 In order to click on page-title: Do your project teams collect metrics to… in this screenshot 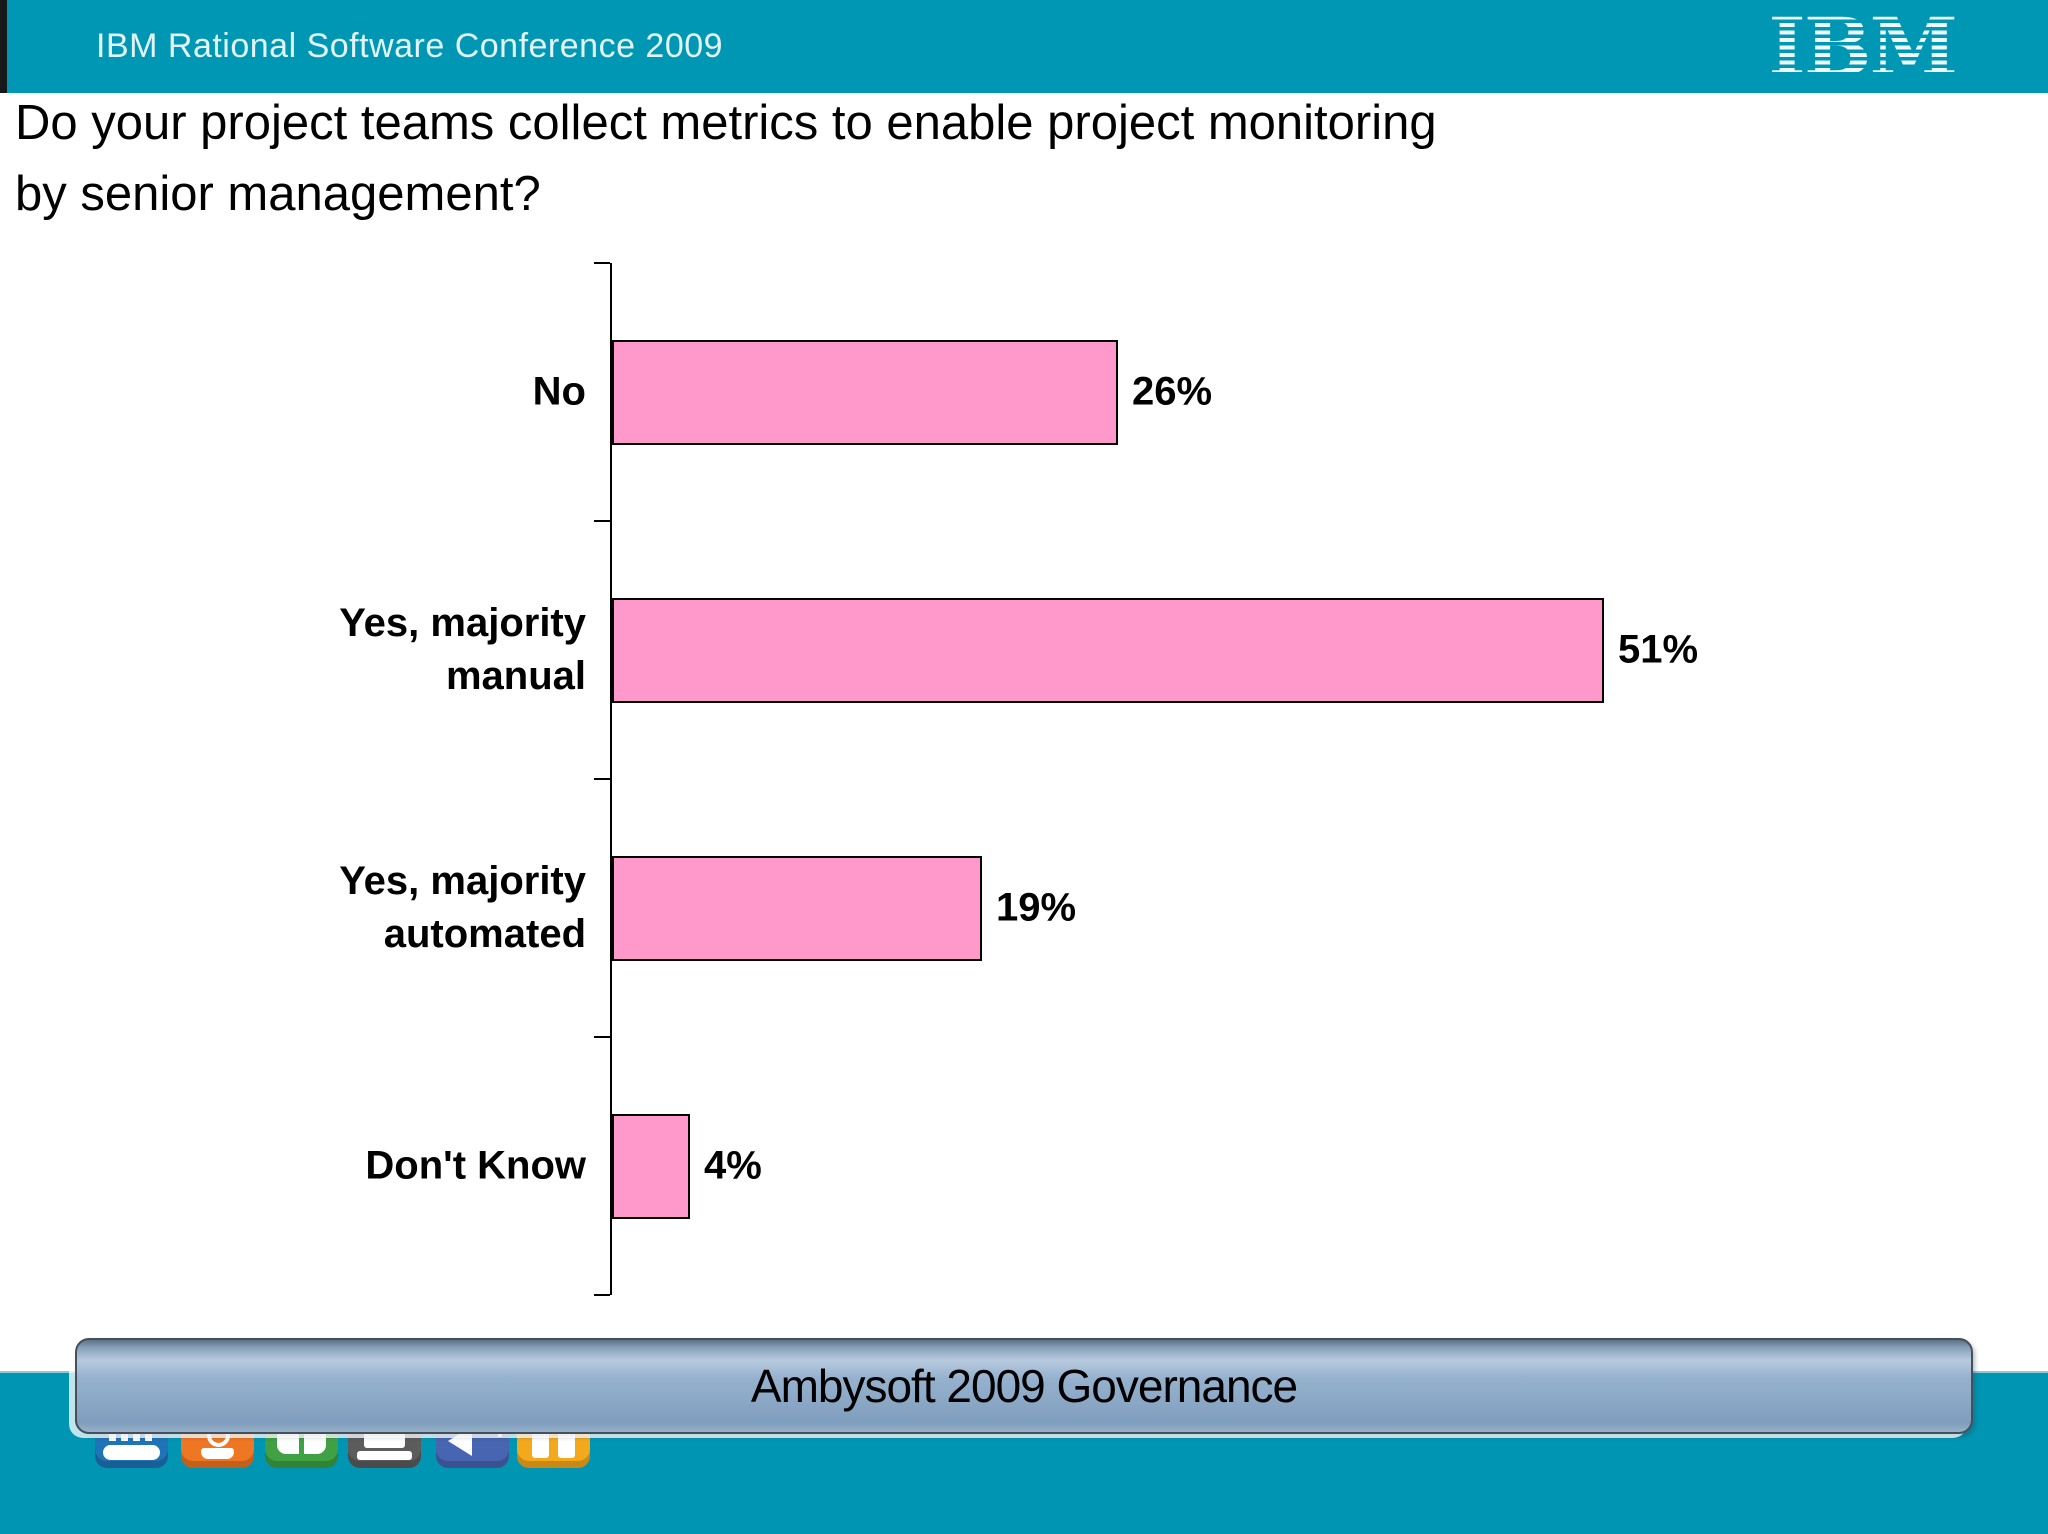, I will do `click(726, 158)`.